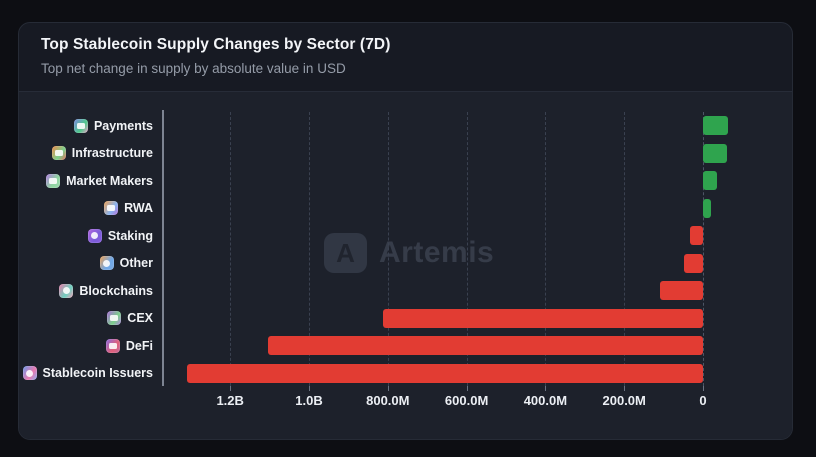  I want to click on stablecoin-issuers-icon-glyph, so click(30, 373).